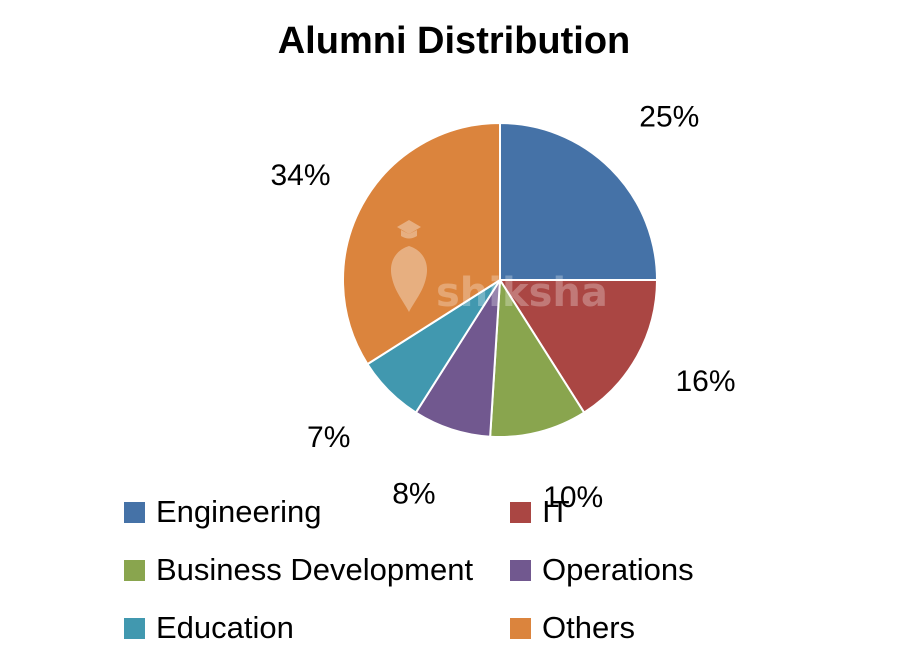 This screenshot has height=650, width=908. I want to click on legend-label: Education, so click(225, 627).